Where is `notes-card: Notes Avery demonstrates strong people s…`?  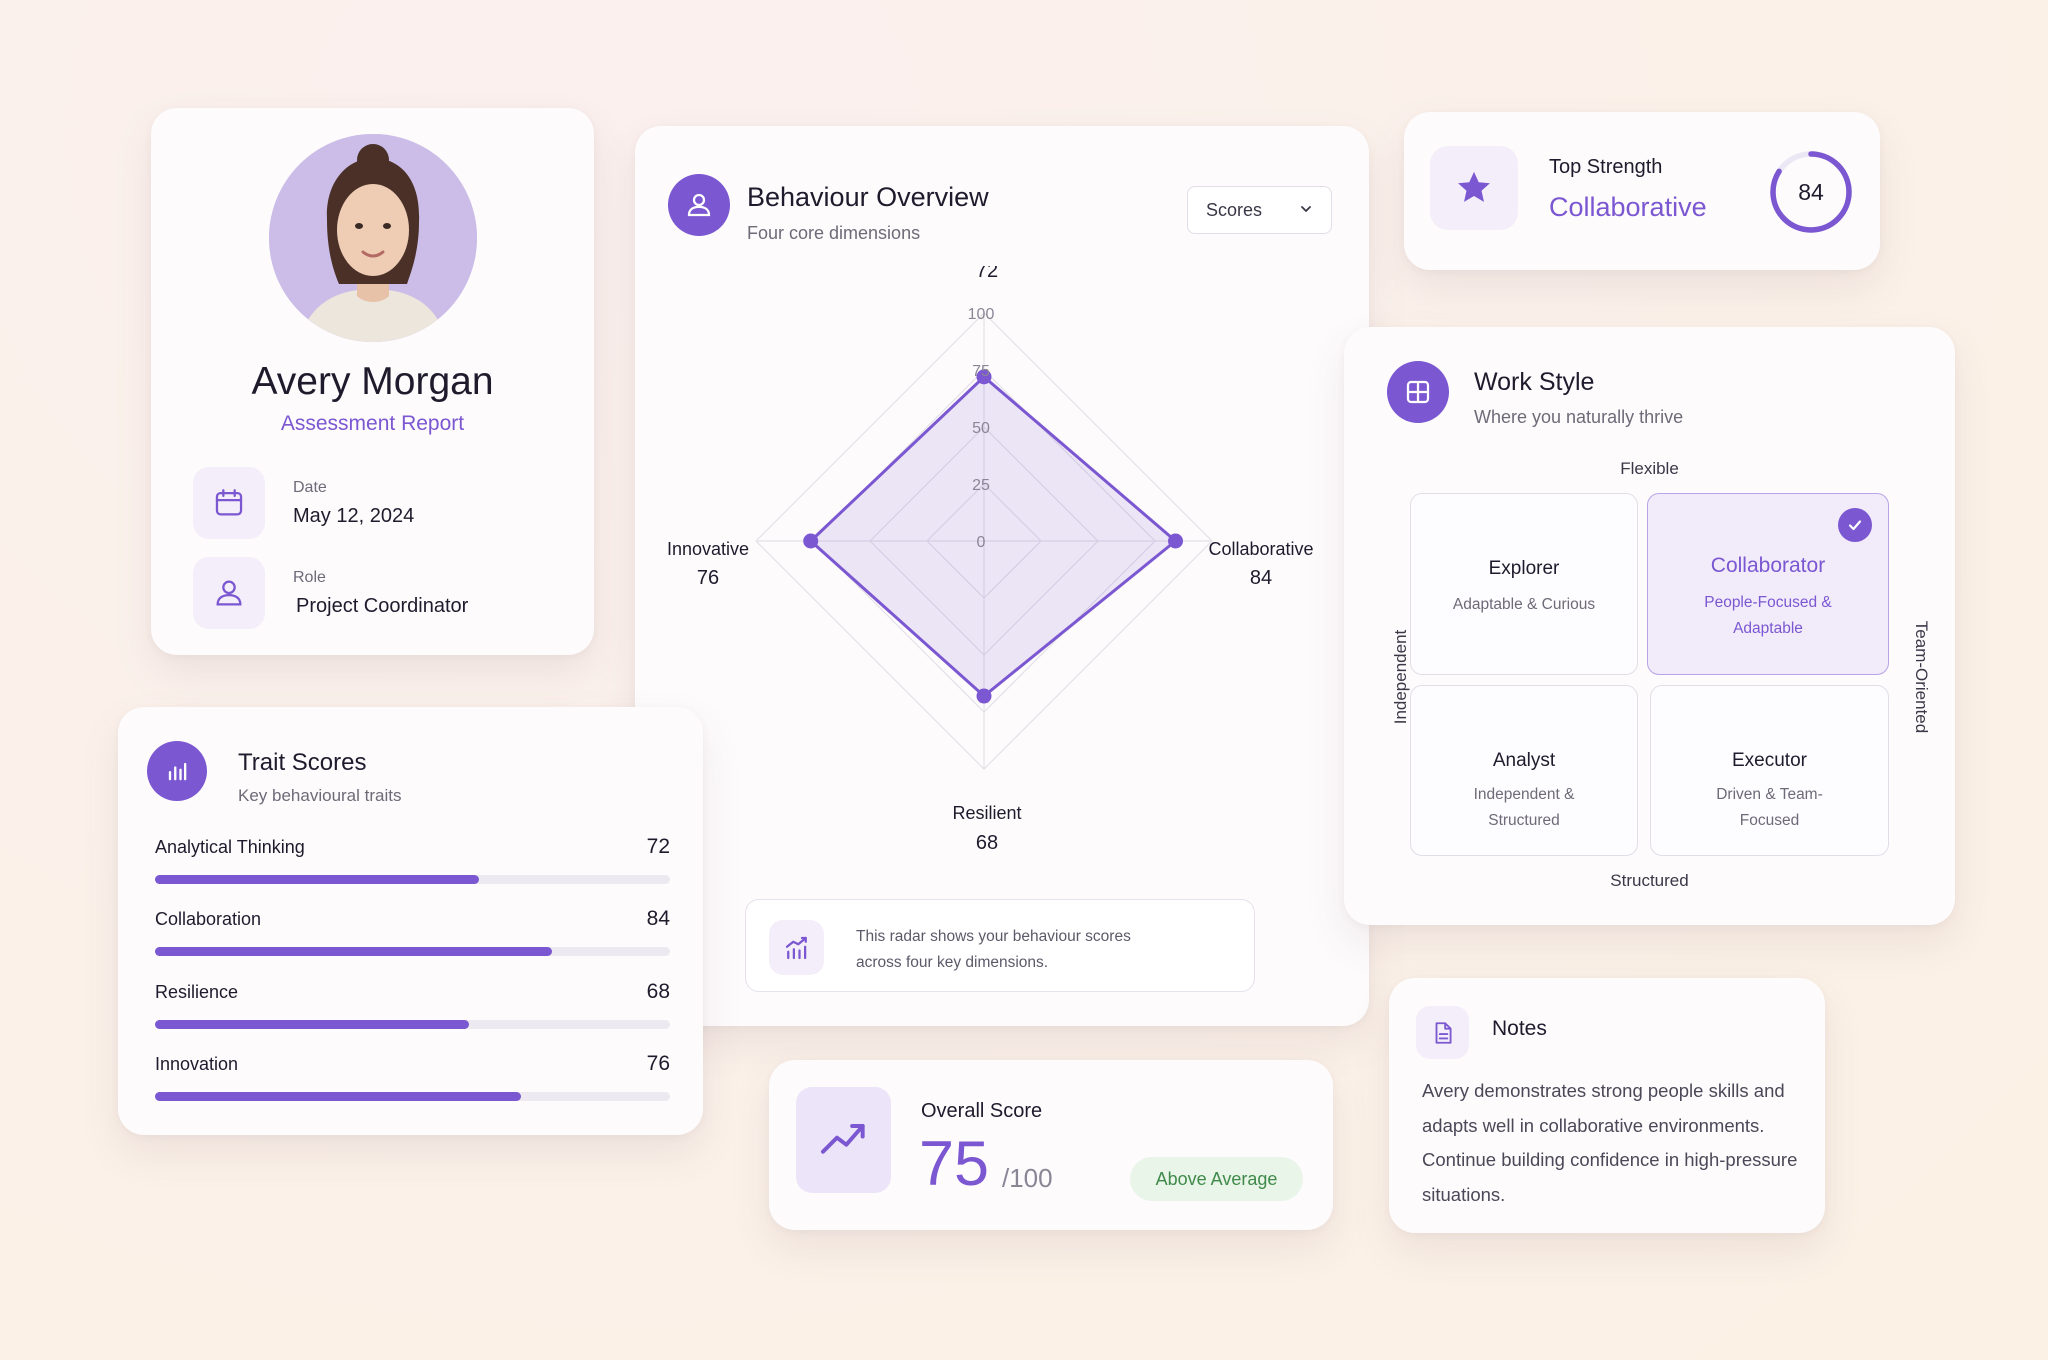 notes-card: Notes Avery demonstrates strong people s… is located at coordinates (1607, 1105).